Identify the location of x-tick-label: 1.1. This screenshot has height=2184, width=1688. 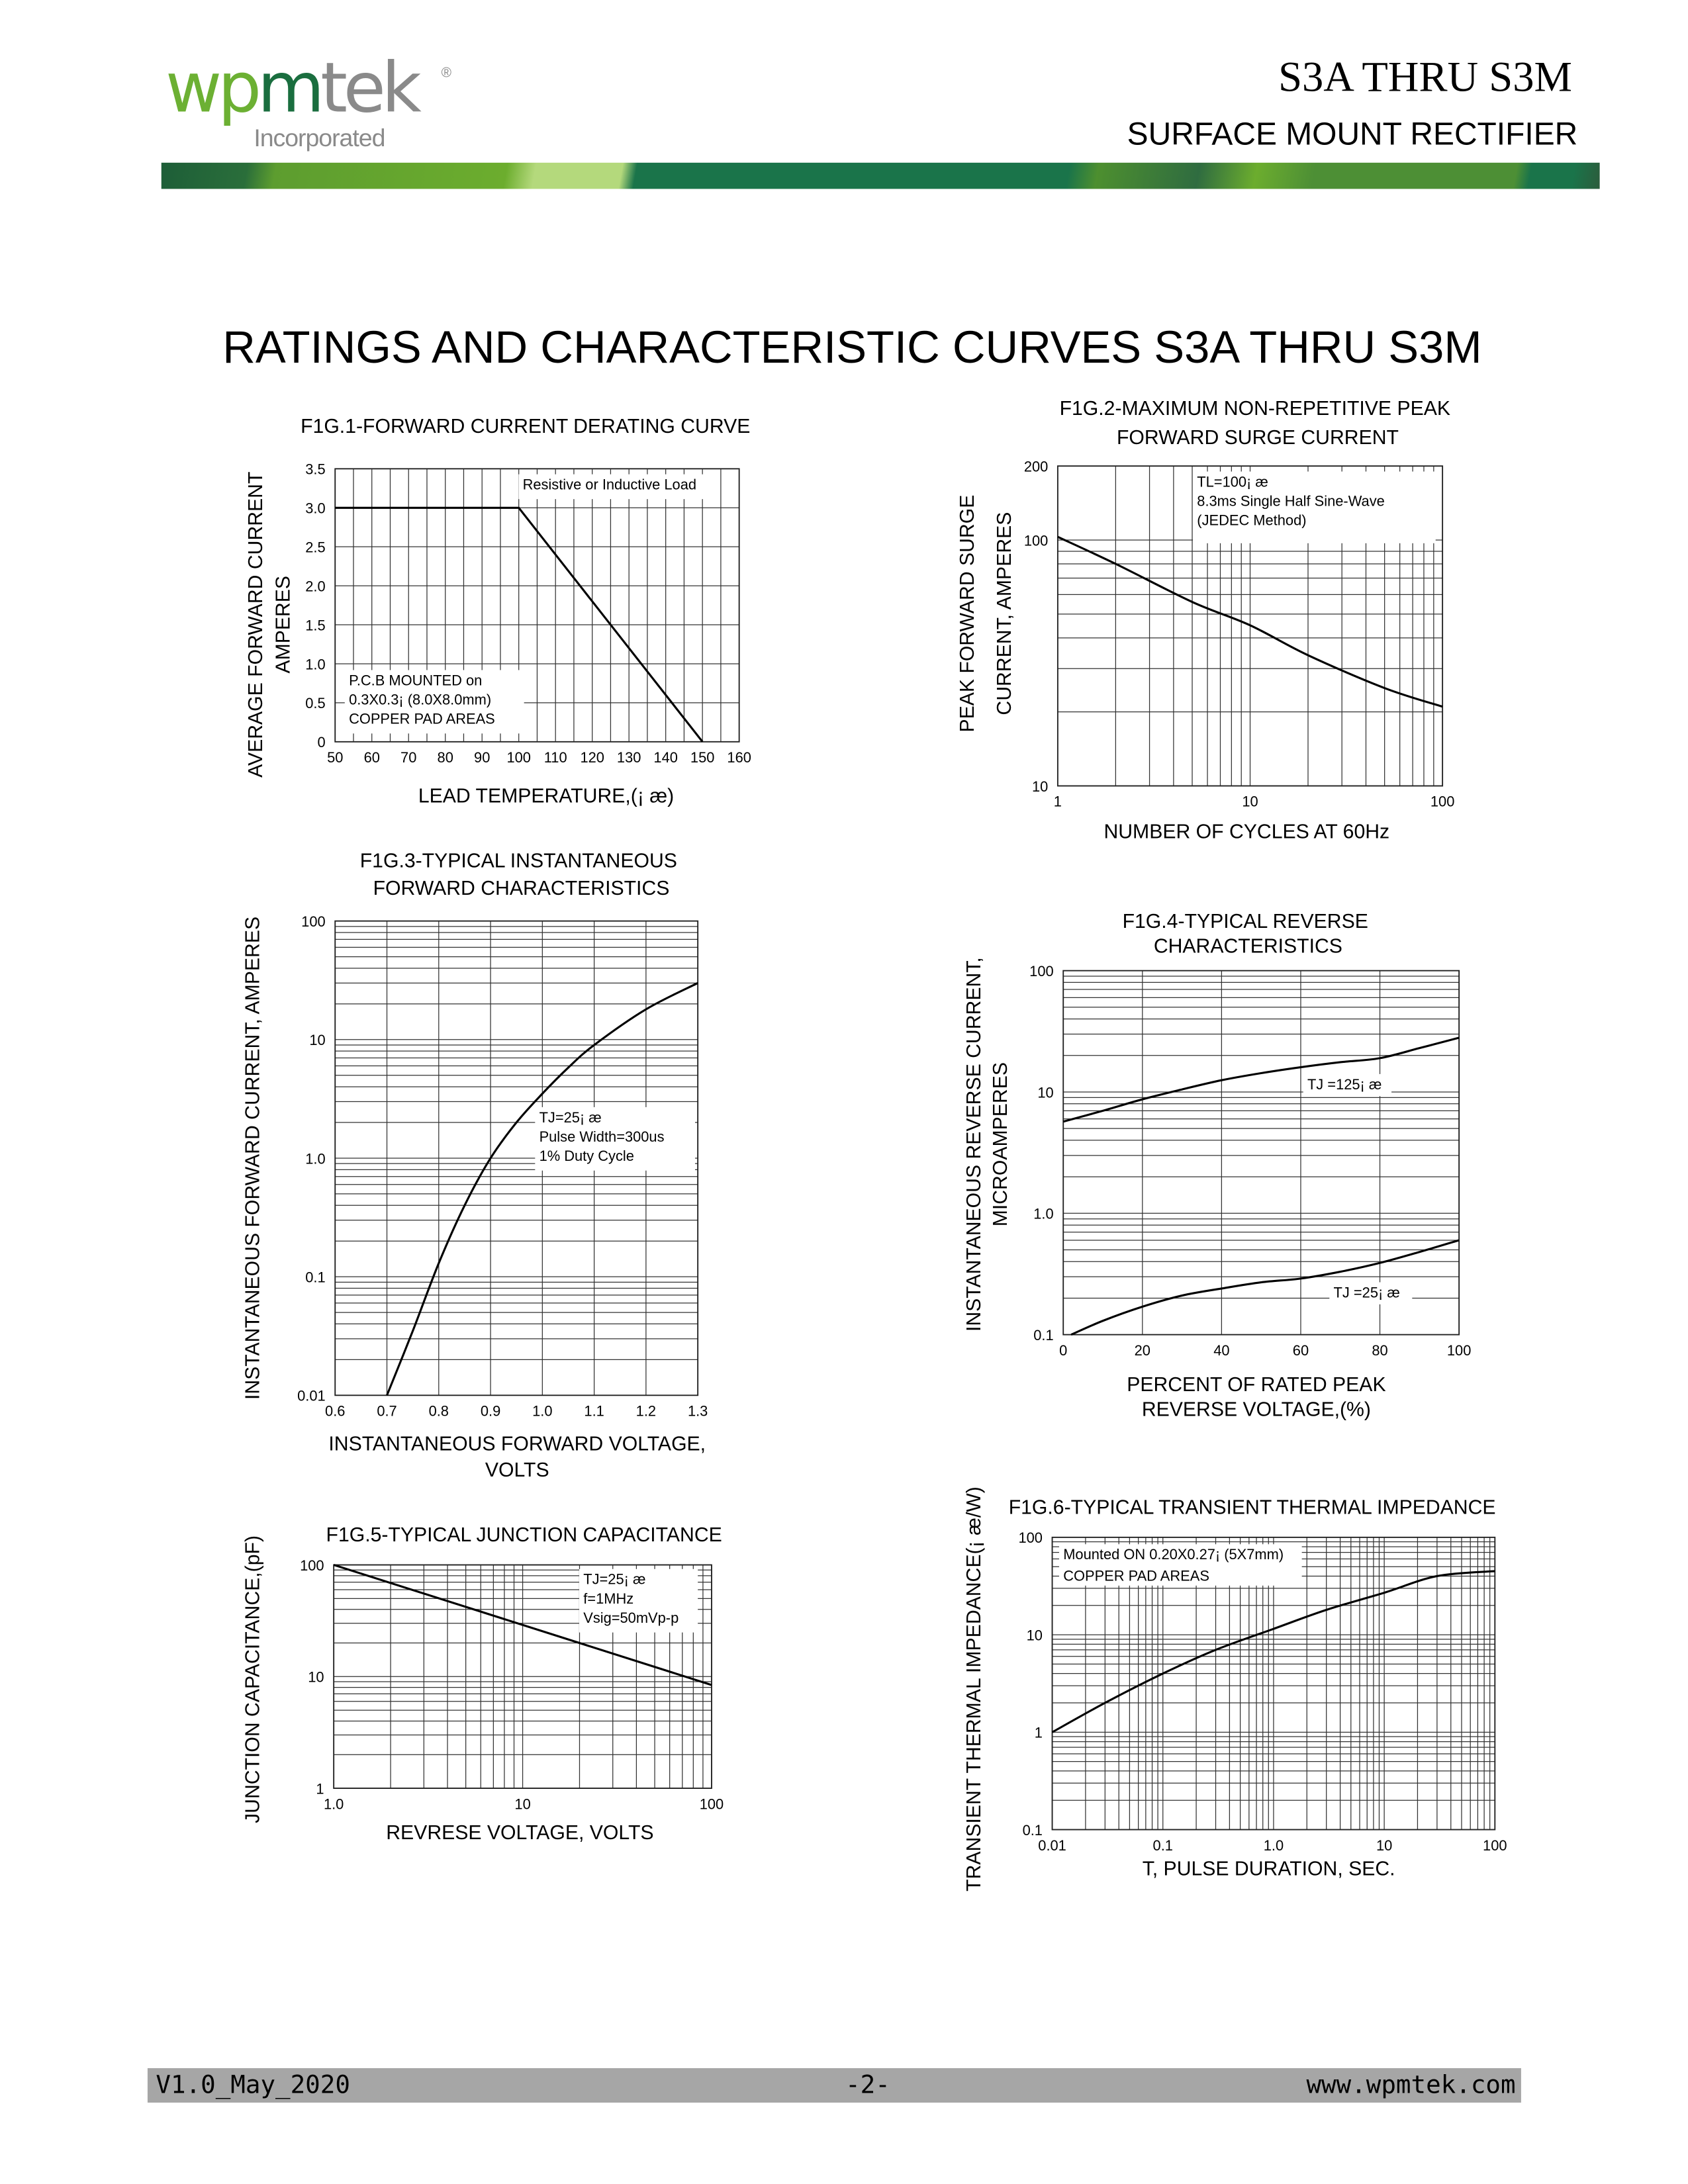
(594, 1411).